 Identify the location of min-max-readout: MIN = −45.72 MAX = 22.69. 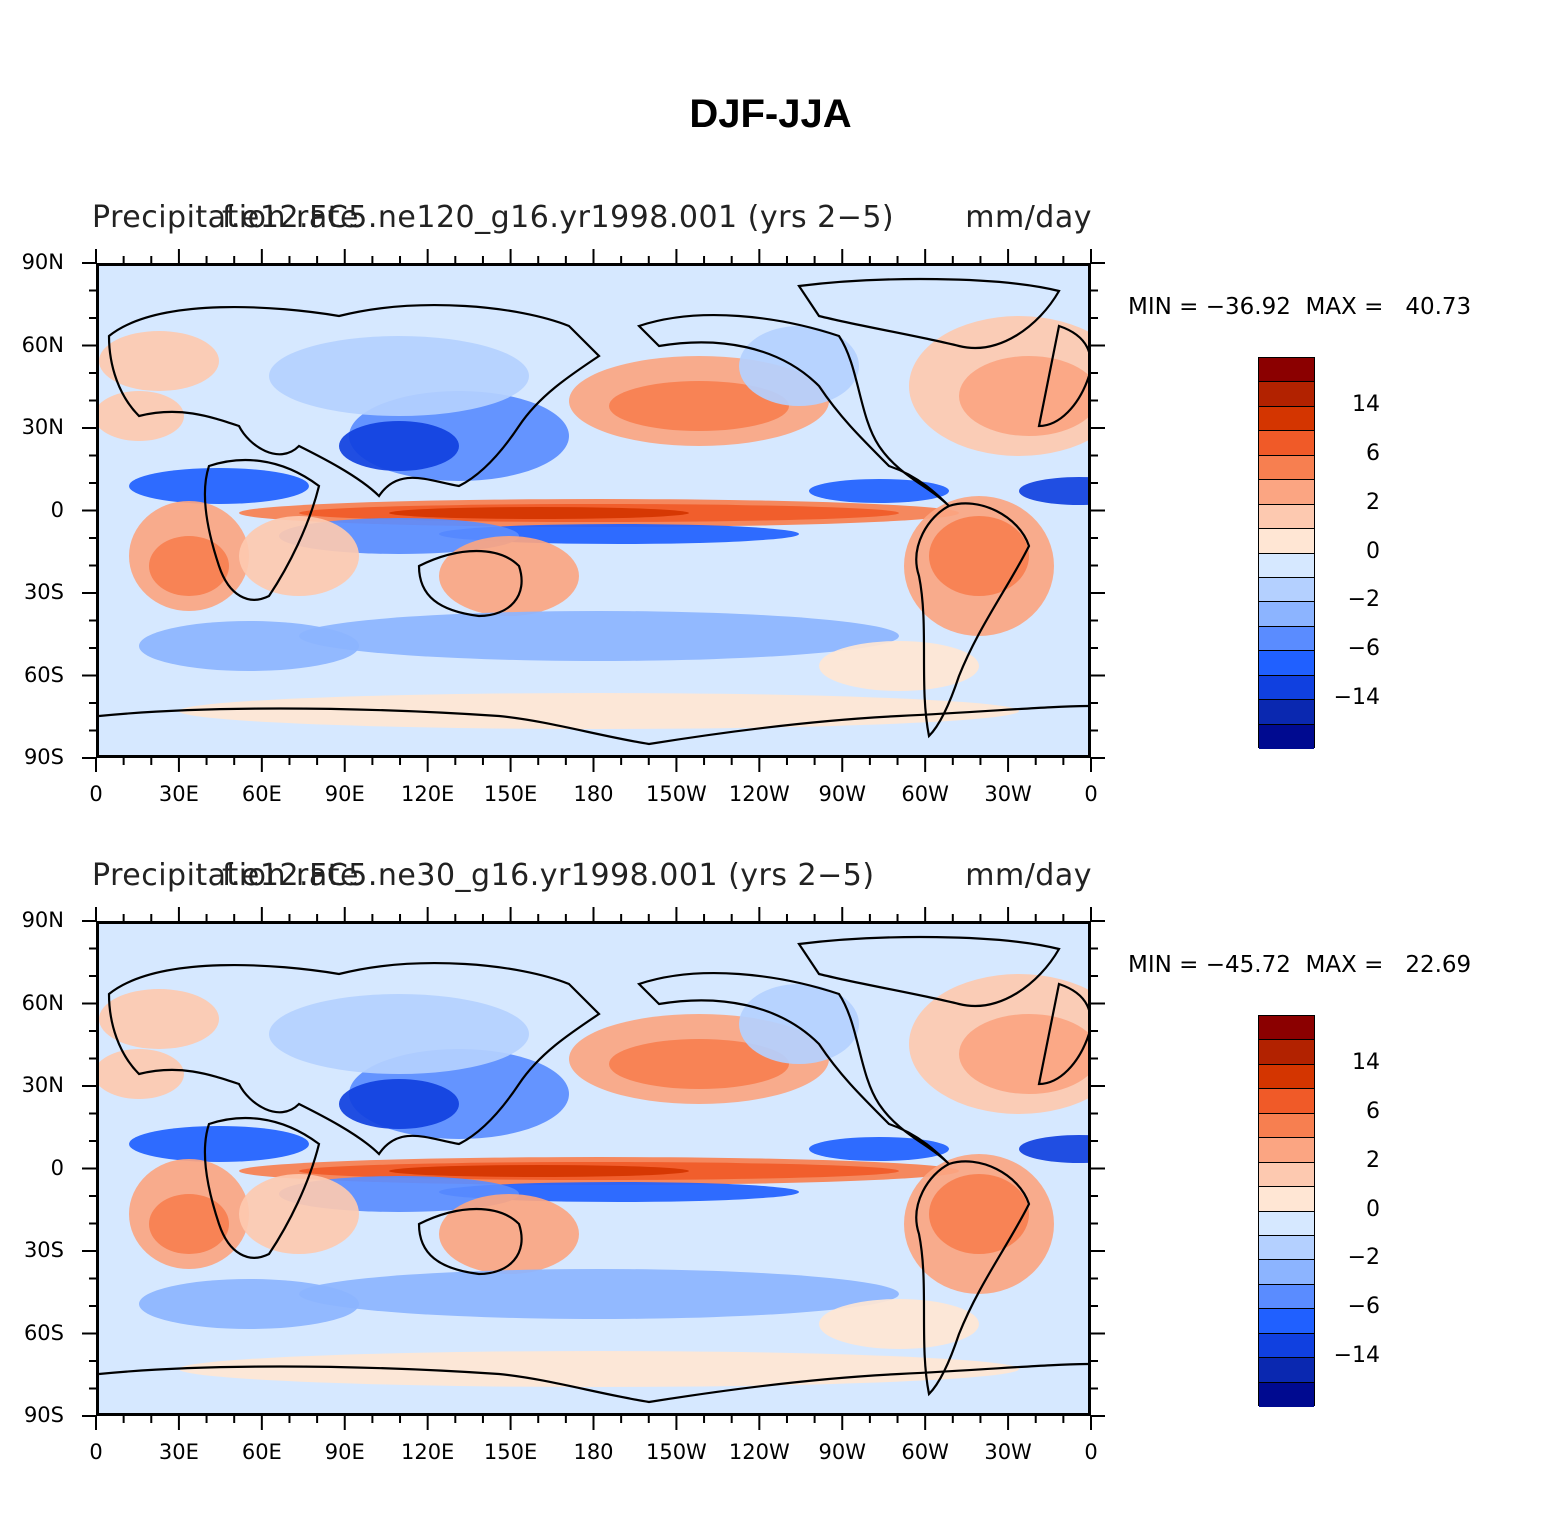
(1299, 965).